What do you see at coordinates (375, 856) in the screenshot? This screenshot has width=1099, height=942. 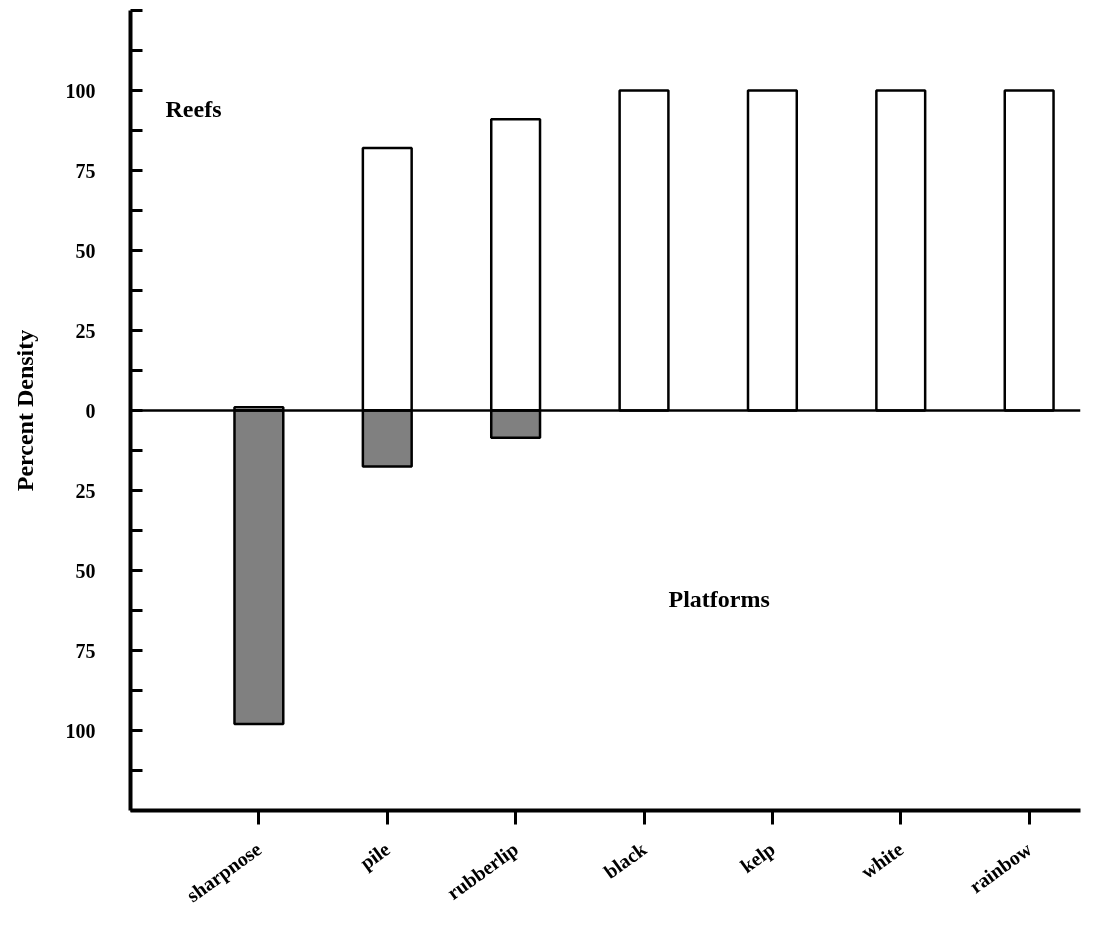 I see `x-tick-label: pile` at bounding box center [375, 856].